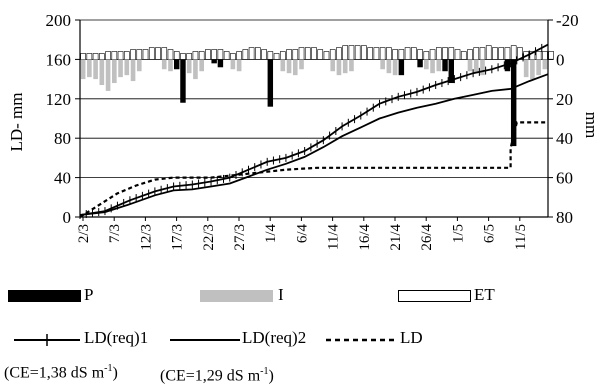 This screenshot has width=598, height=387. What do you see at coordinates (334, 237) in the screenshot?
I see `x-tick-label: 11/4` at bounding box center [334, 237].